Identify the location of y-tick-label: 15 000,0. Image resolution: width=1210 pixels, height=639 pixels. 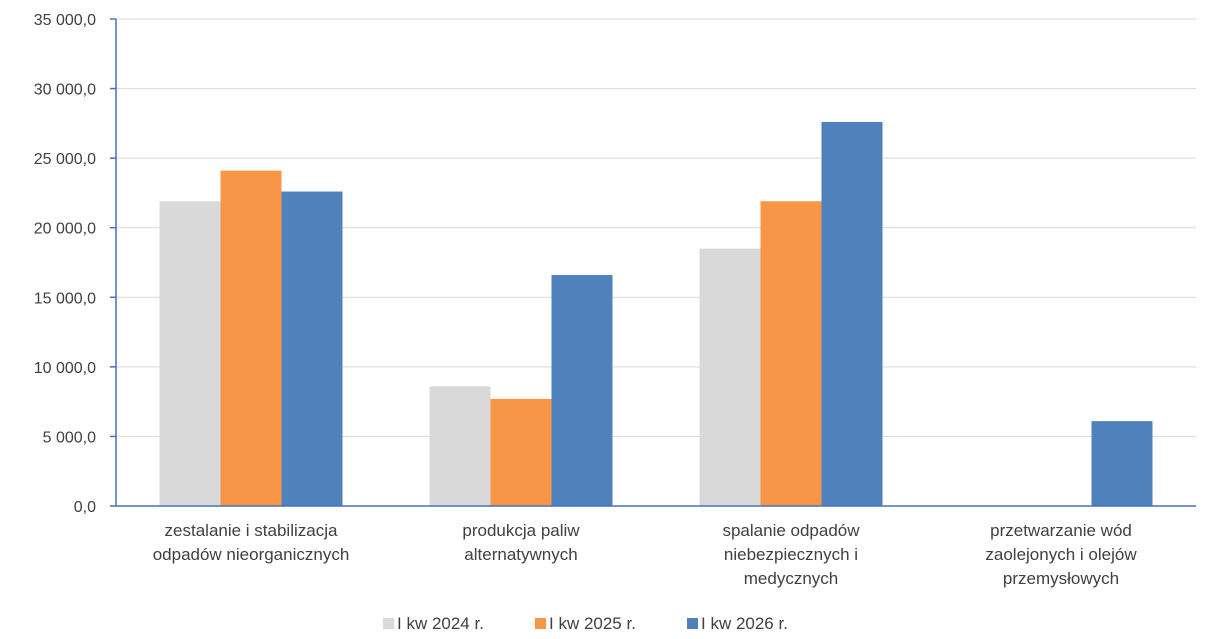
(65, 298).